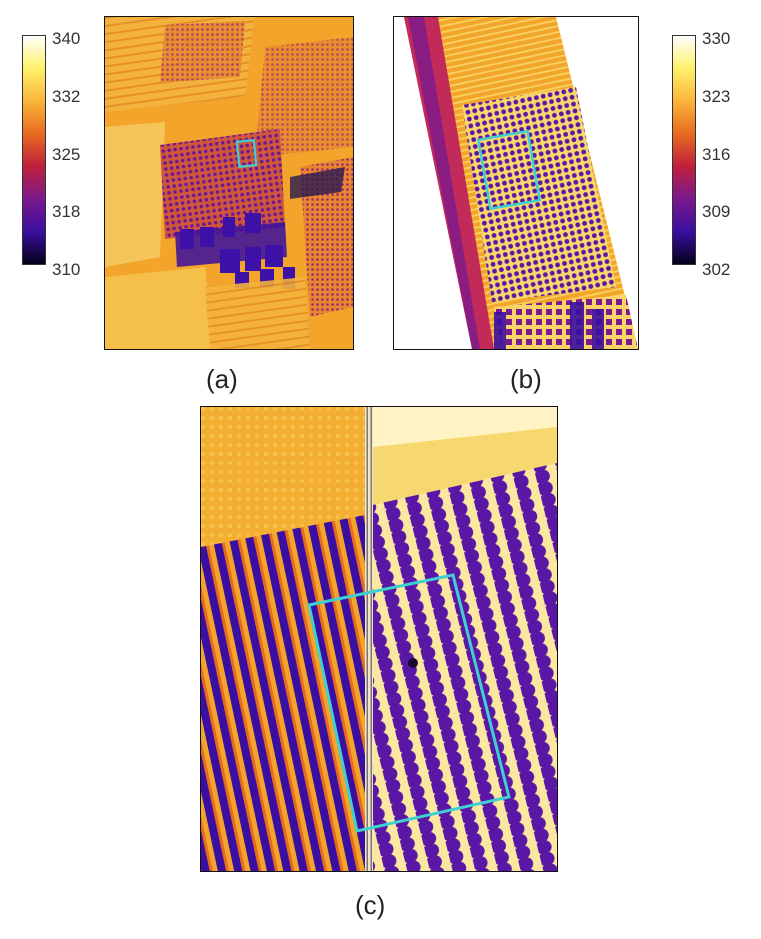  I want to click on colorbar-right-tick-4: 309, so click(716, 211).